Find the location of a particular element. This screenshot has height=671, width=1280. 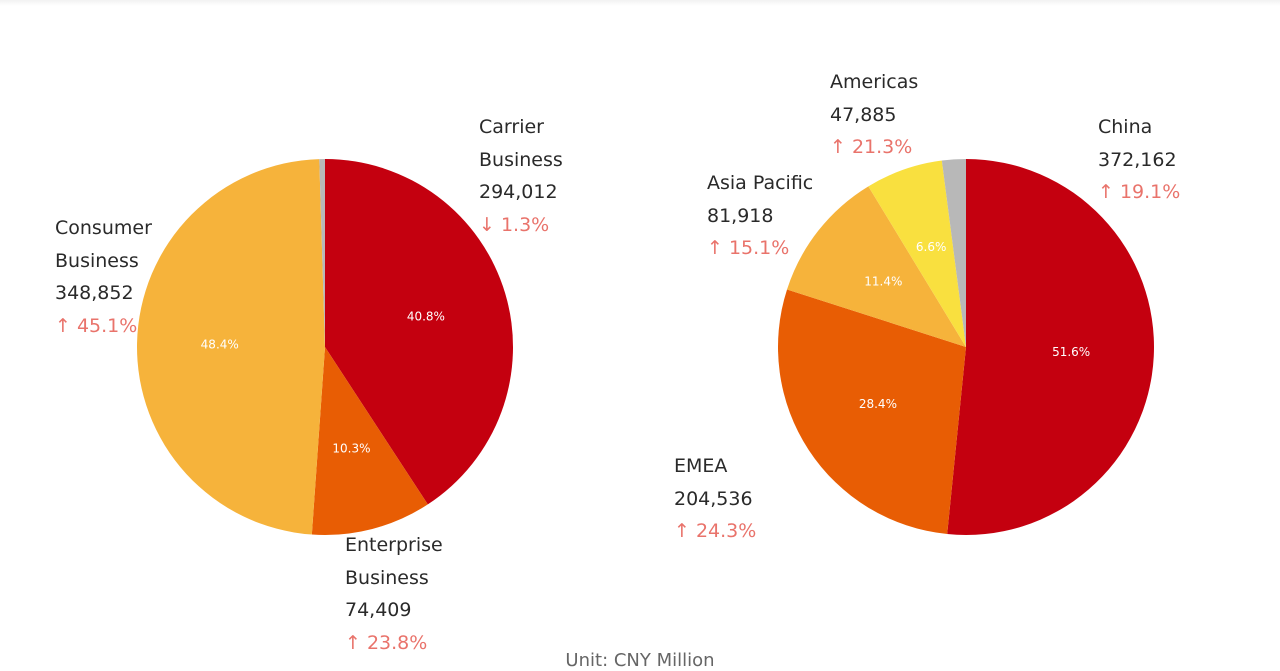

asia-pacific-callout: Asia Pacific 81,918 ↑ 15.1% is located at coordinates (760, 216).